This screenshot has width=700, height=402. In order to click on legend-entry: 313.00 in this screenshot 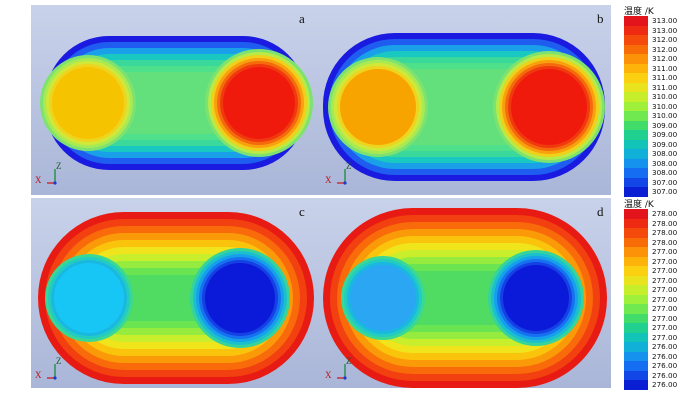, I will do `click(655, 30)`.